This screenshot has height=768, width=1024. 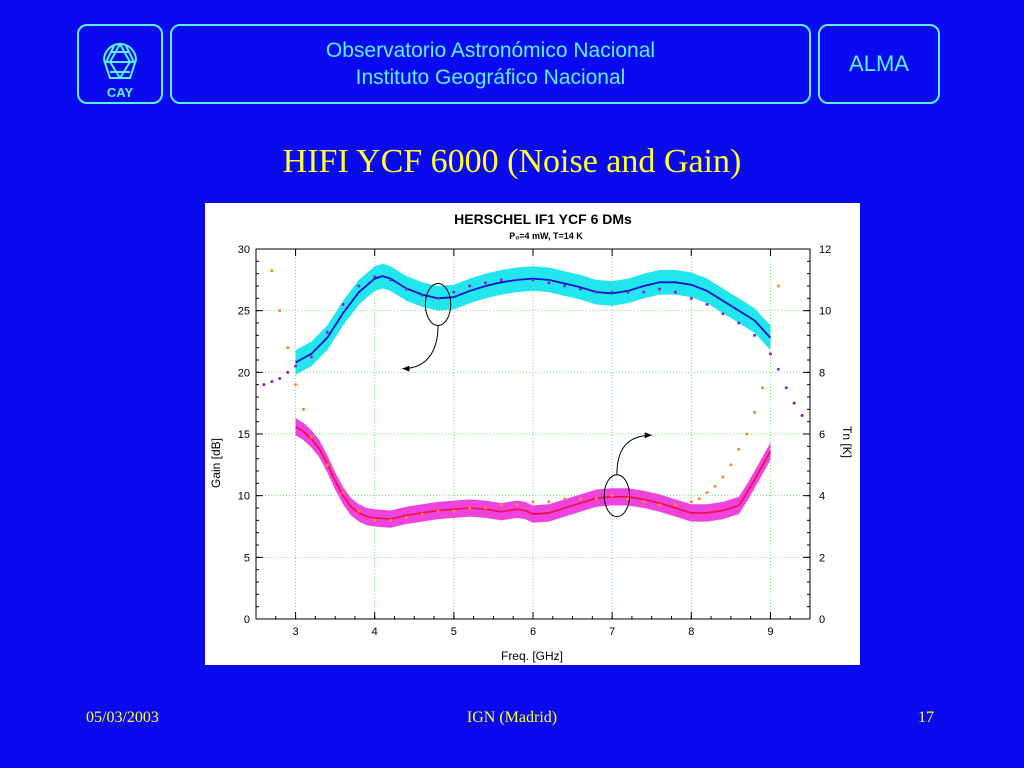 I want to click on slide-title: HIFI YCF 6000 (Noise and Gain), so click(x=512, y=161).